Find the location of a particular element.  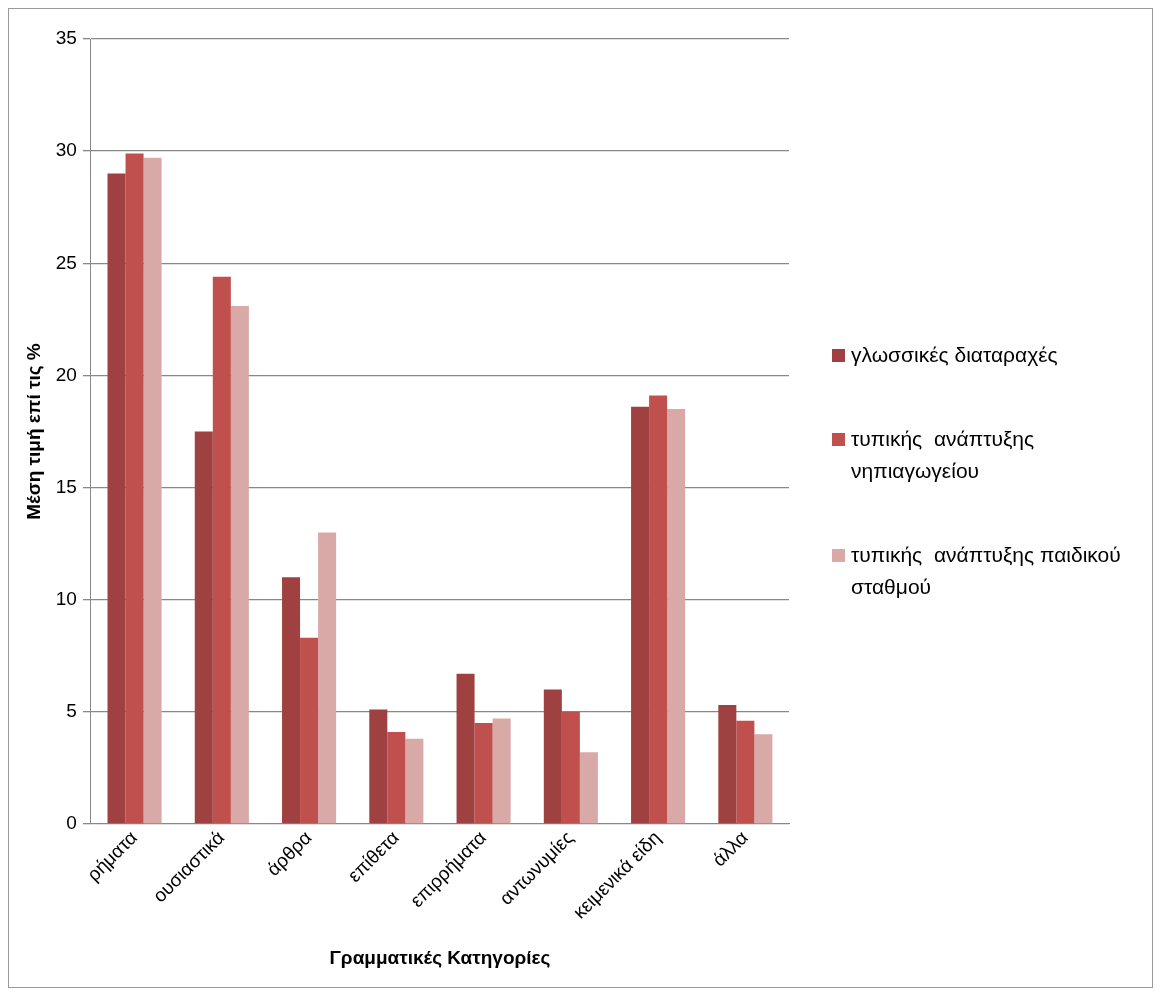

y-tick-label: 10 is located at coordinates (66, 598).